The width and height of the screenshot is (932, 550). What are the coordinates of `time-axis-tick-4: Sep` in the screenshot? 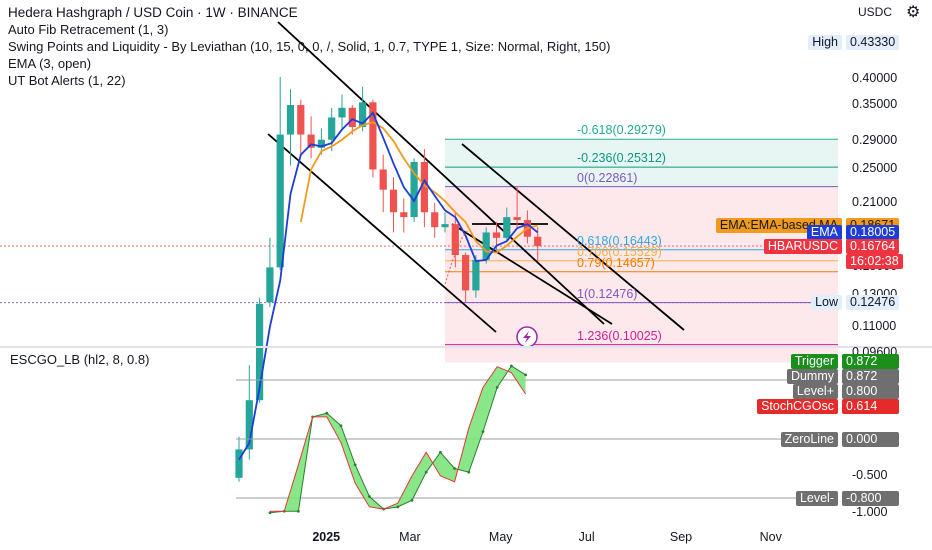 It's located at (681, 537).